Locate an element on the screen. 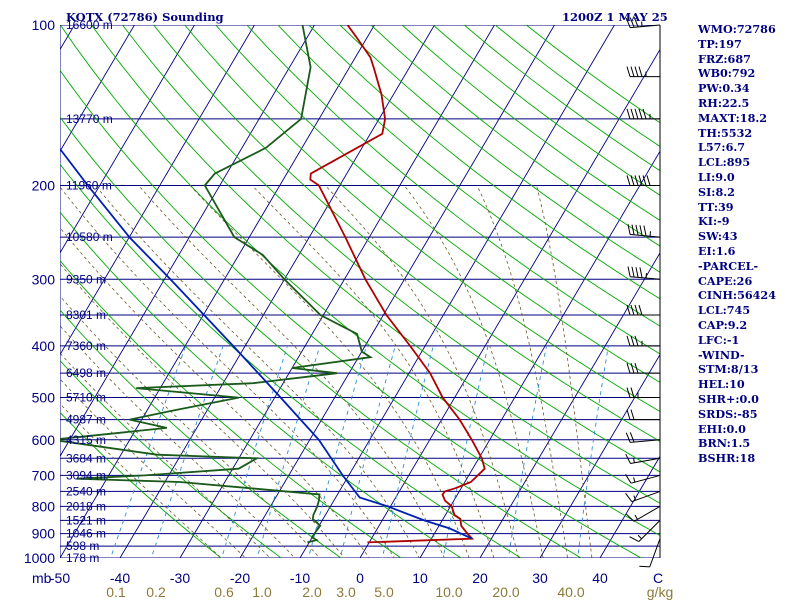 The height and width of the screenshot is (600, 800). pressure-unit-label: mb is located at coordinates (42, 578).